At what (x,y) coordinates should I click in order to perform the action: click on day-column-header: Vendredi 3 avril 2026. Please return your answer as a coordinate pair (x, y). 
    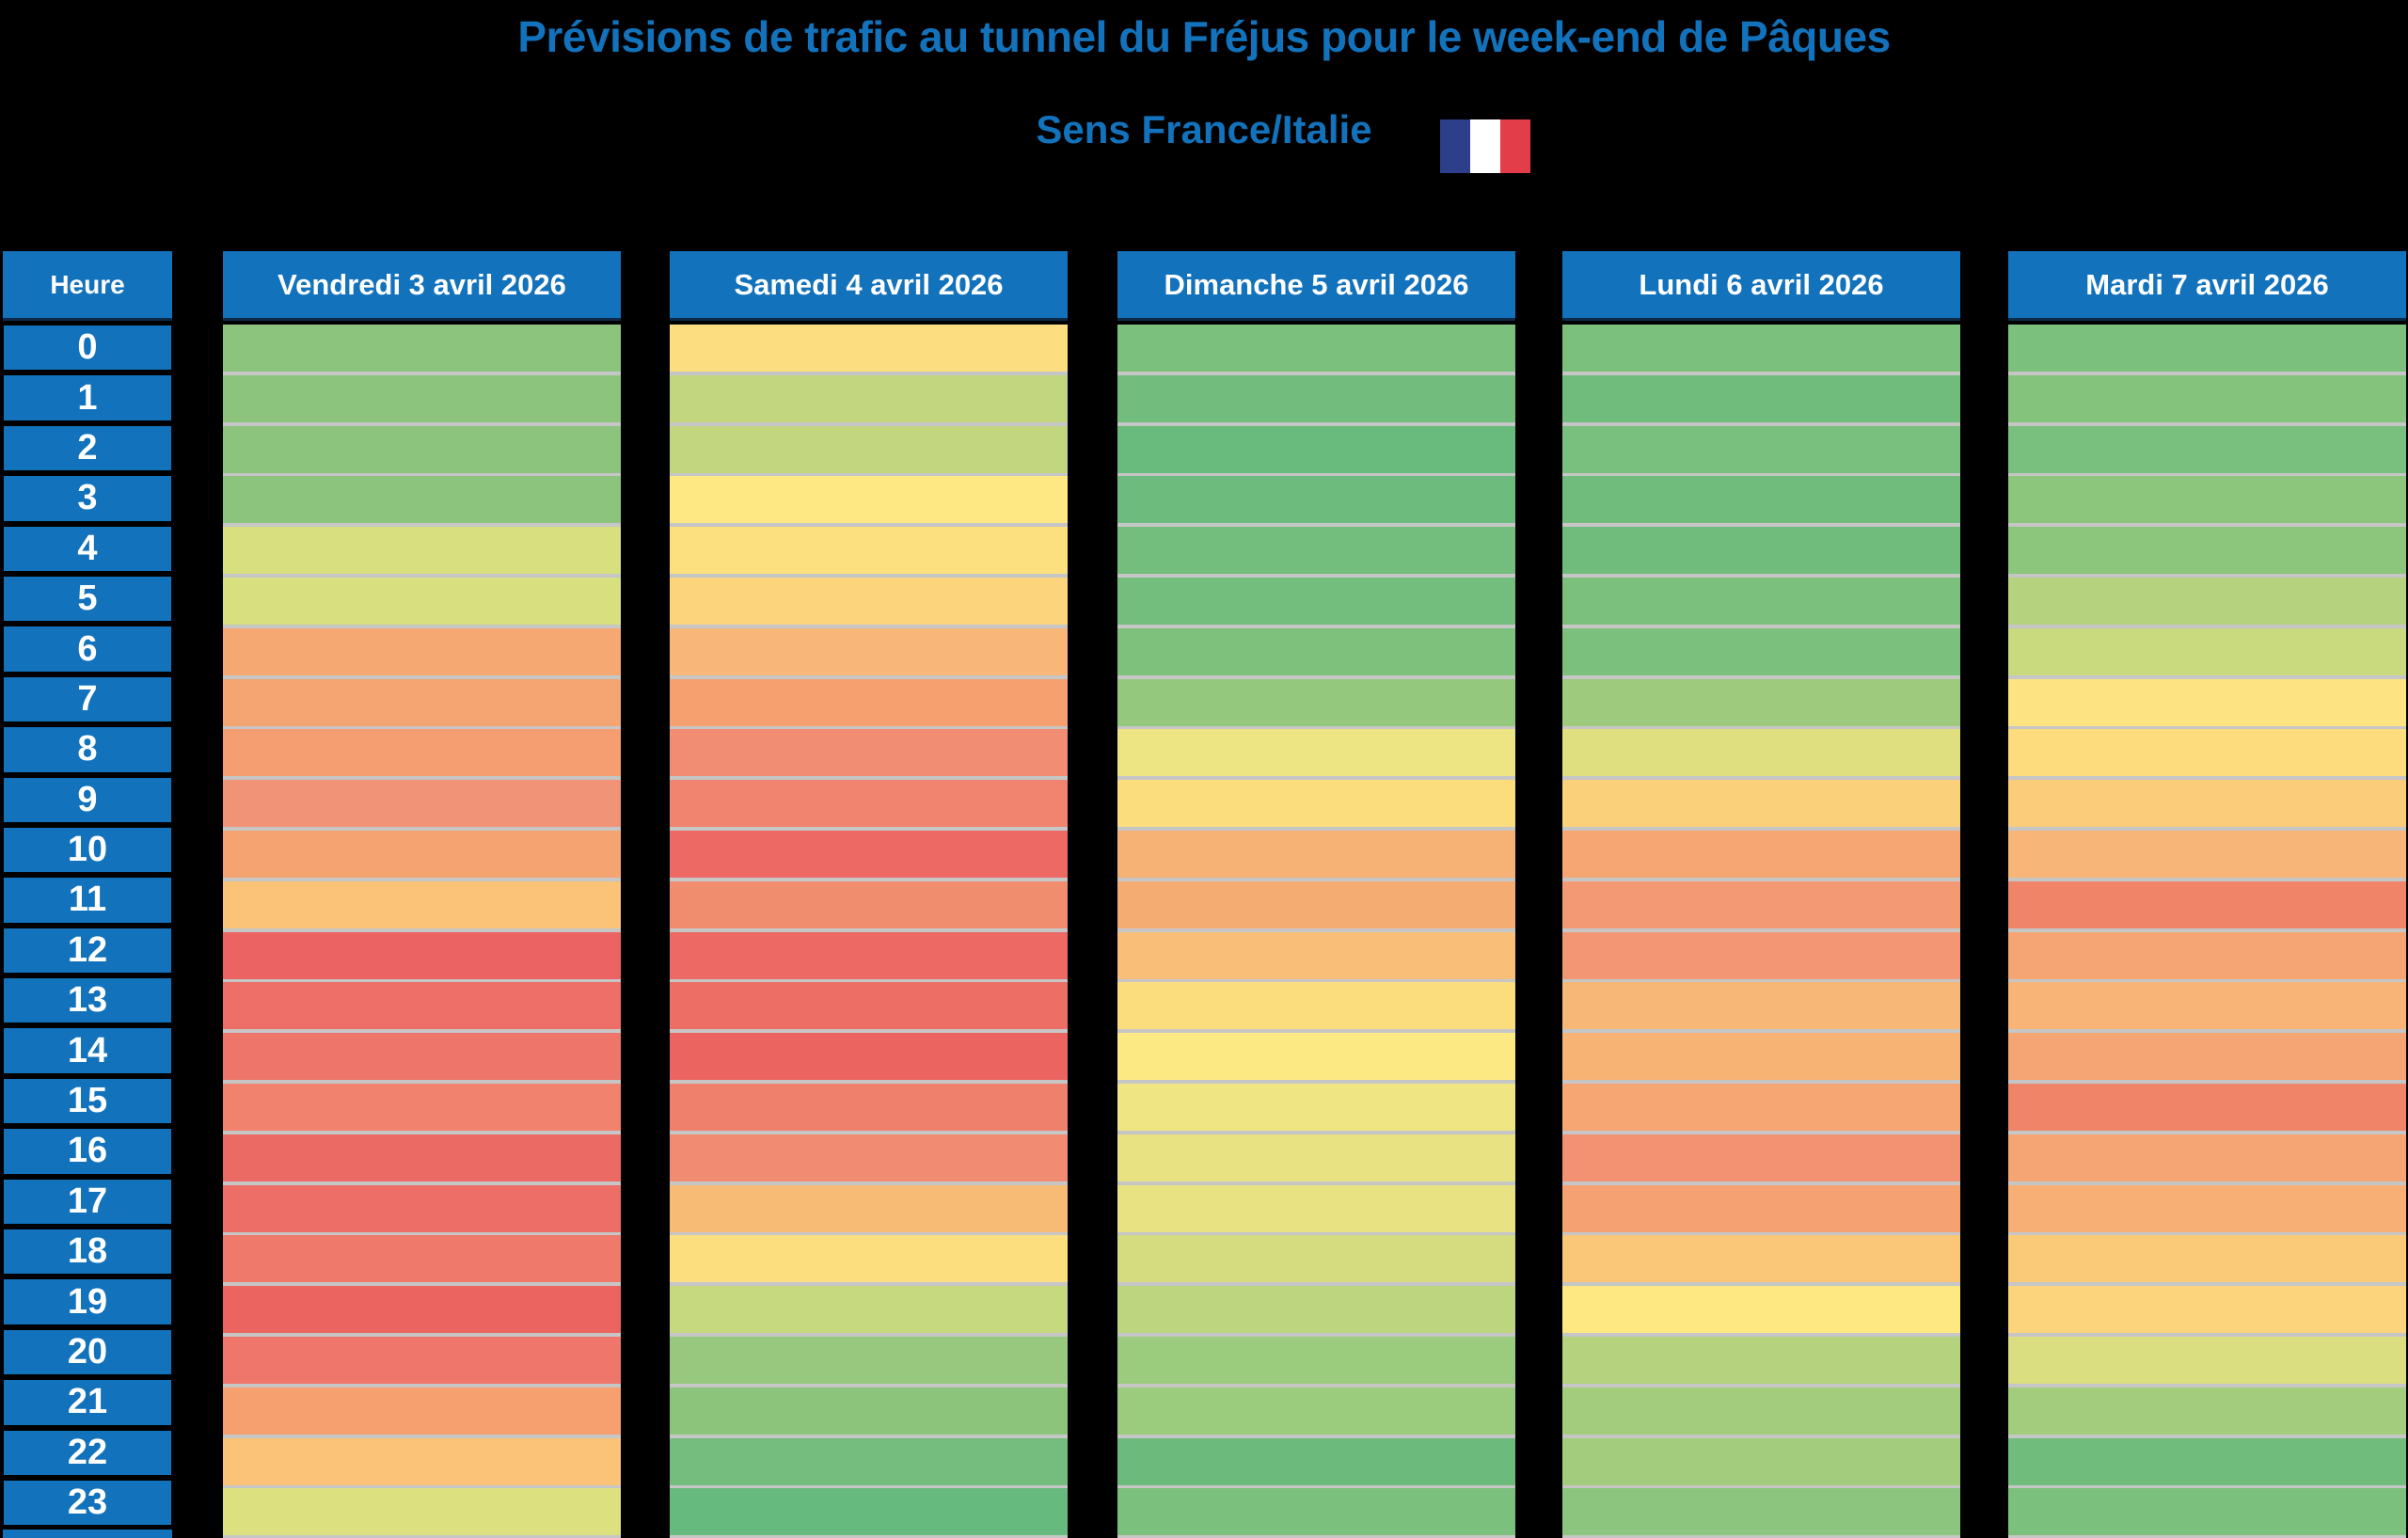
    Looking at the image, I should click on (422, 286).